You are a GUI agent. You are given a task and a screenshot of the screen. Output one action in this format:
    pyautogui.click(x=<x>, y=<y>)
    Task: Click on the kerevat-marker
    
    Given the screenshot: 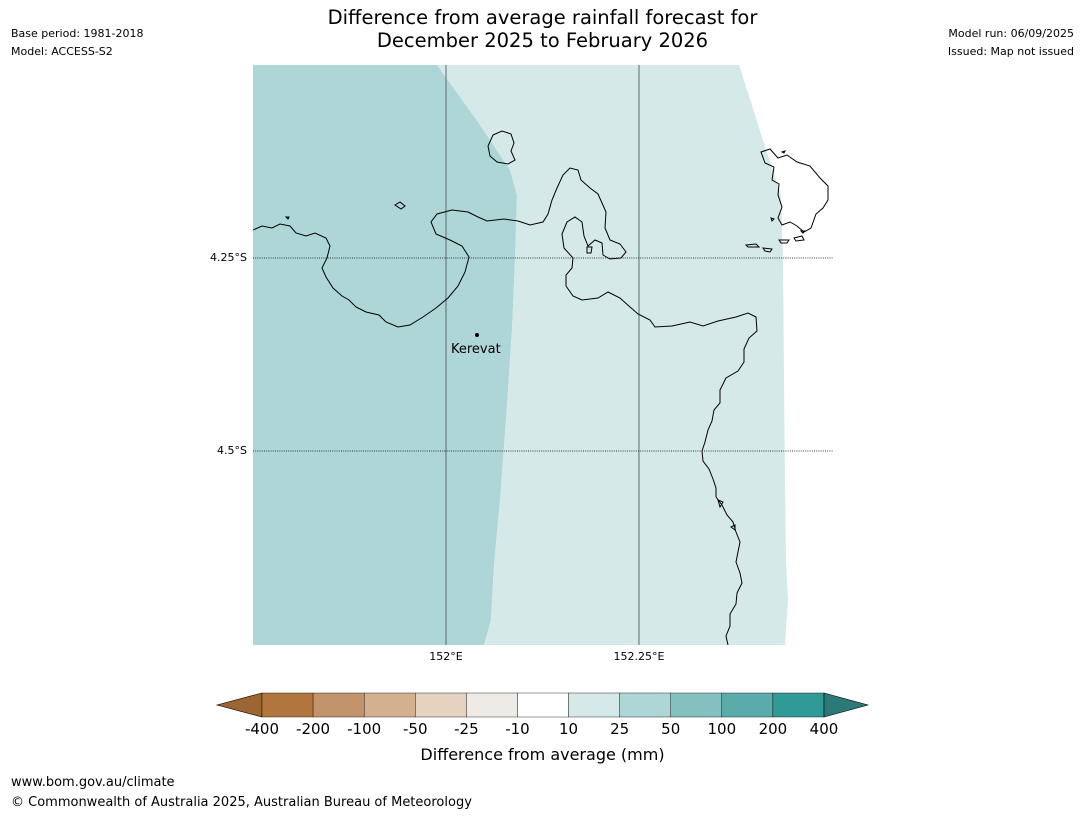 What is the action you would take?
    pyautogui.click(x=477, y=335)
    